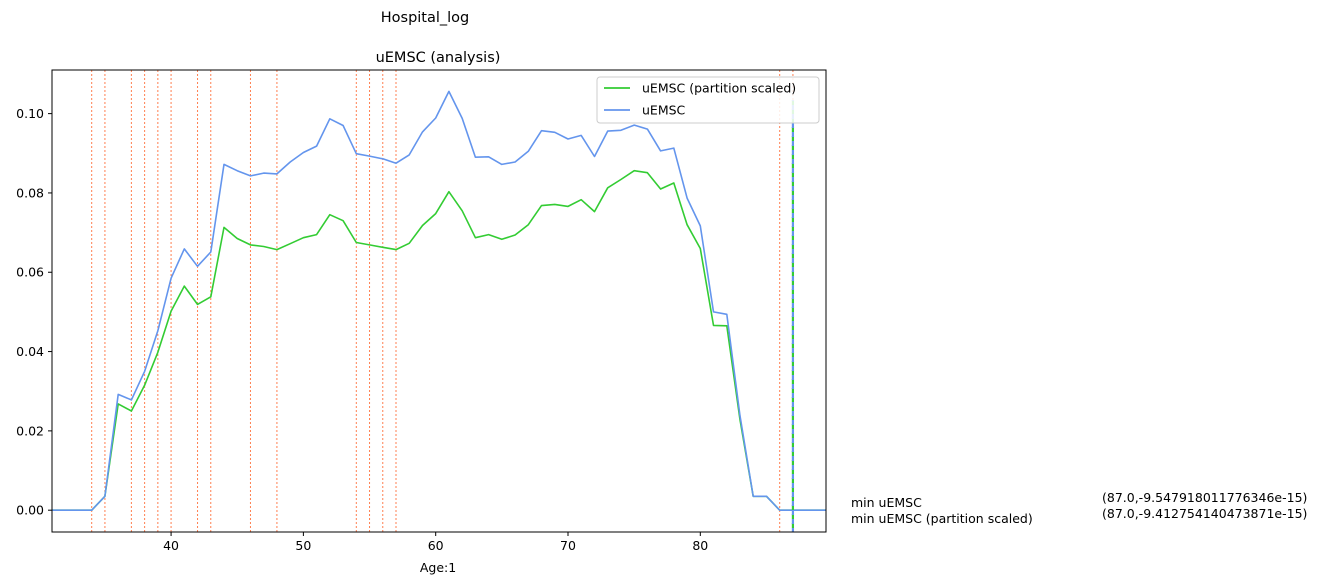  I want to click on y-tick-label-1: 0.02, so click(30, 430).